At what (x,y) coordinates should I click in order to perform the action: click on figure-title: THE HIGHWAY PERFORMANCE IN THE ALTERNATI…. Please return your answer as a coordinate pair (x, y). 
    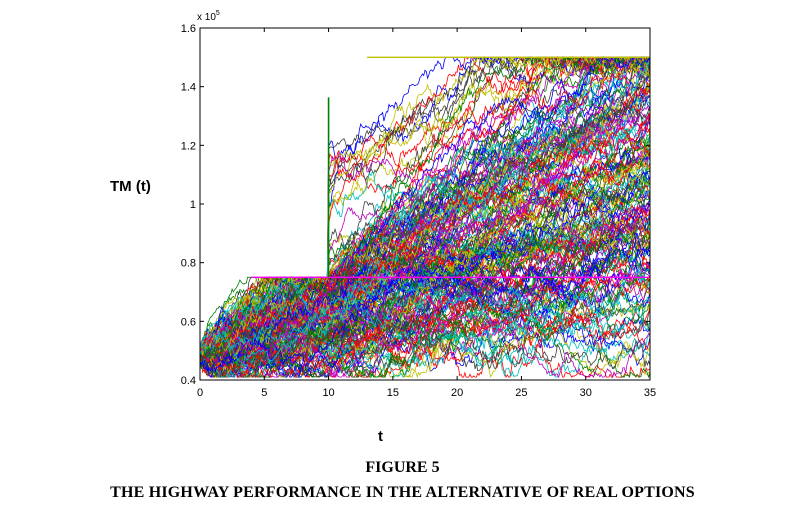
    Looking at the image, I should click on (402, 492).